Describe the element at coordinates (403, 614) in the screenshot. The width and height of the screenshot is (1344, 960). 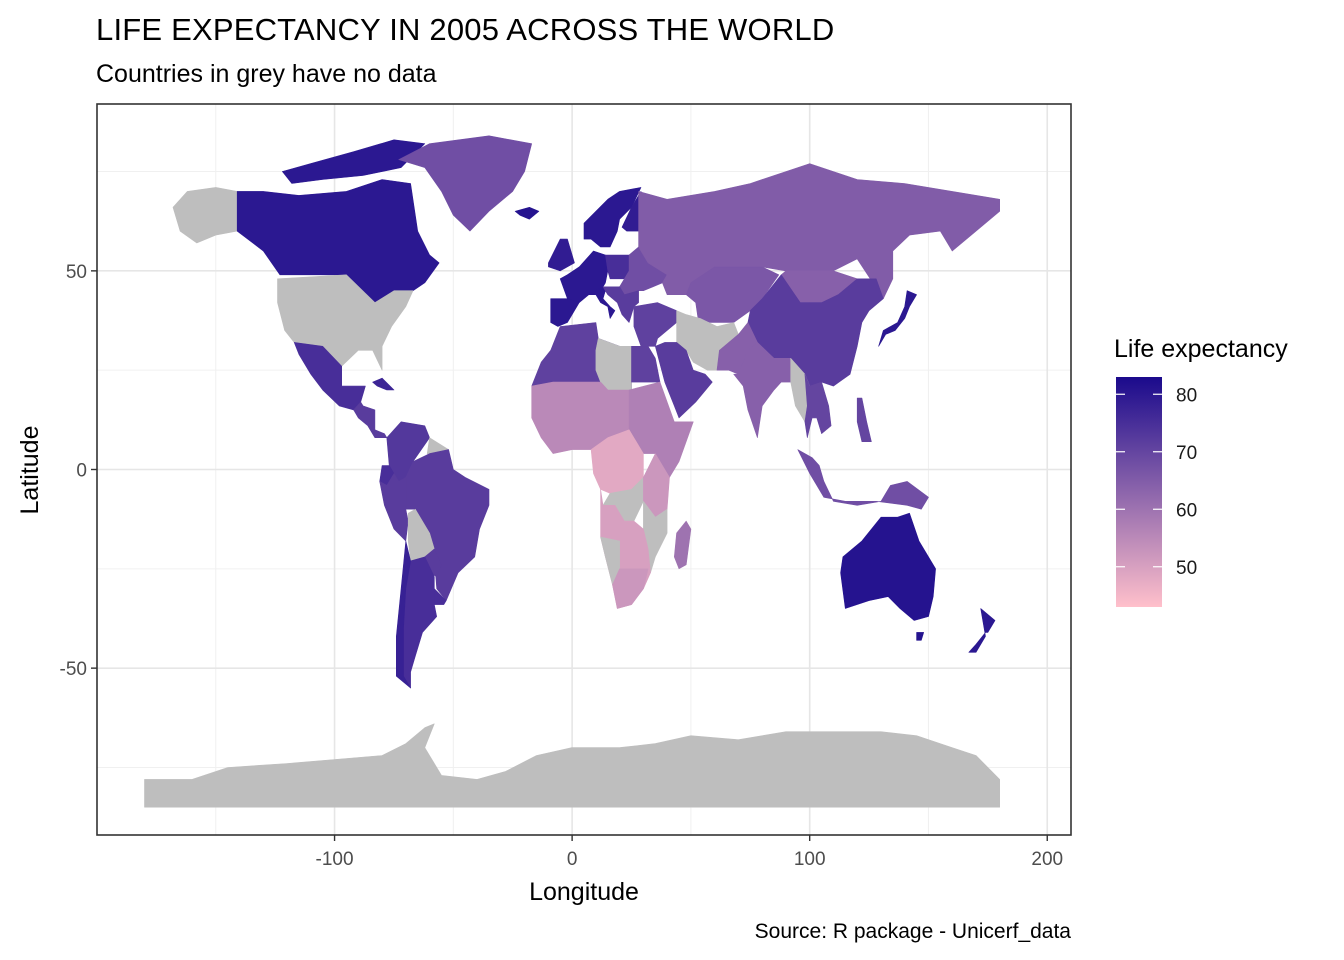
I see `region-chile` at that location.